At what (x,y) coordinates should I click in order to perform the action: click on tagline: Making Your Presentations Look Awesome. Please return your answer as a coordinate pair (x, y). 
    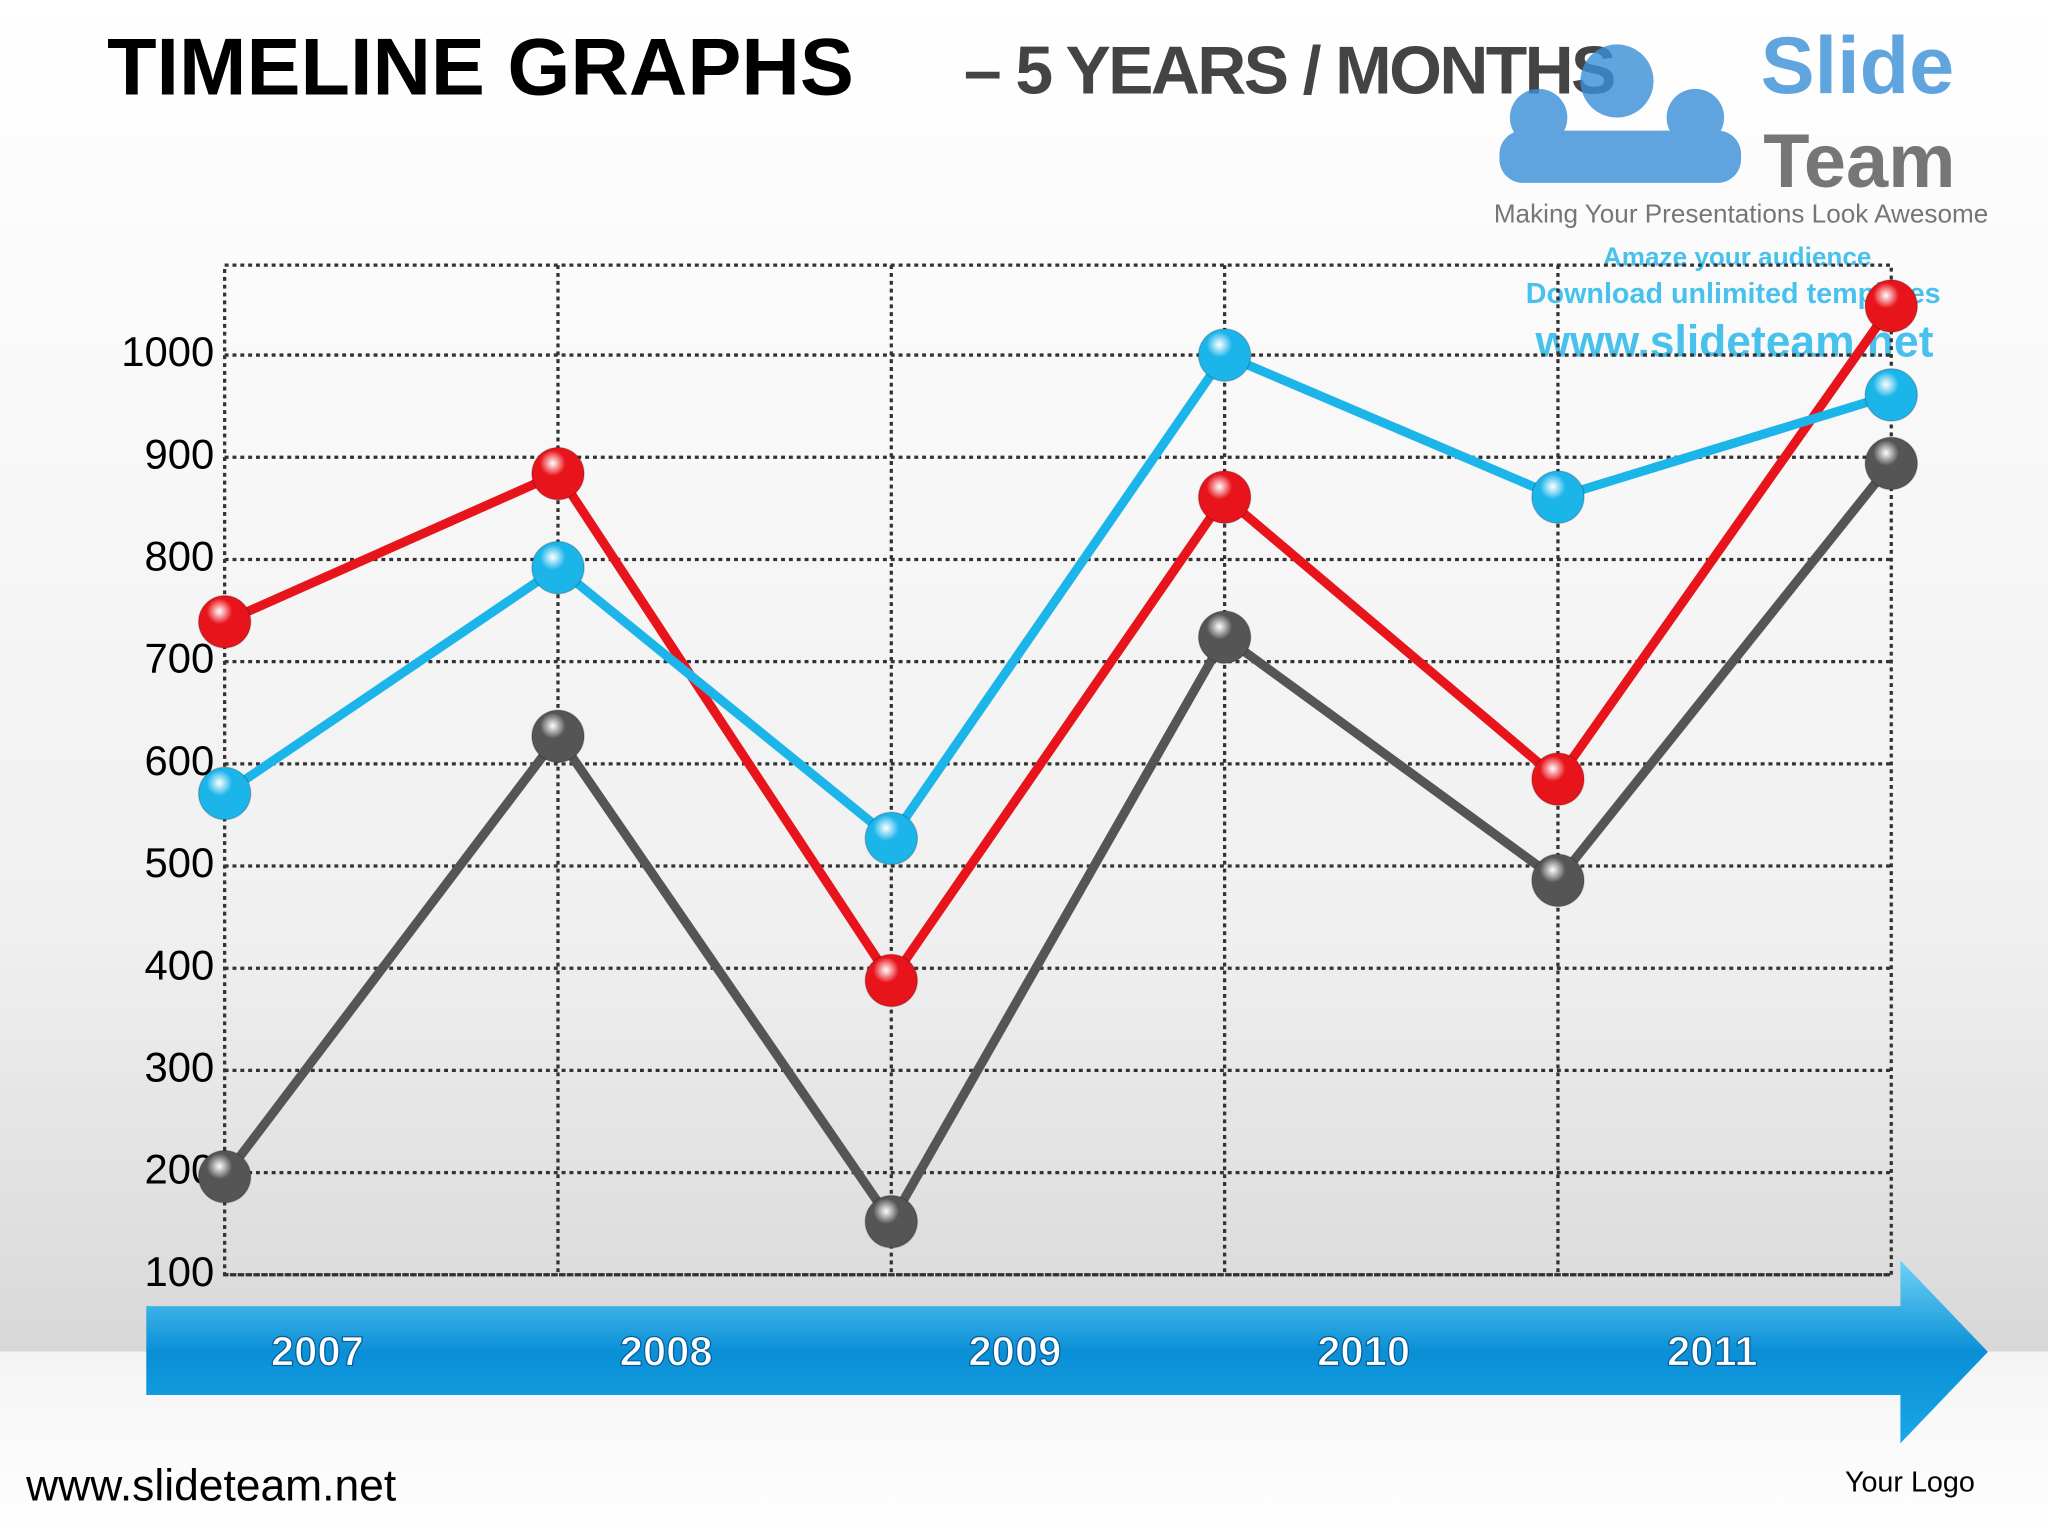
    Looking at the image, I should click on (1741, 213).